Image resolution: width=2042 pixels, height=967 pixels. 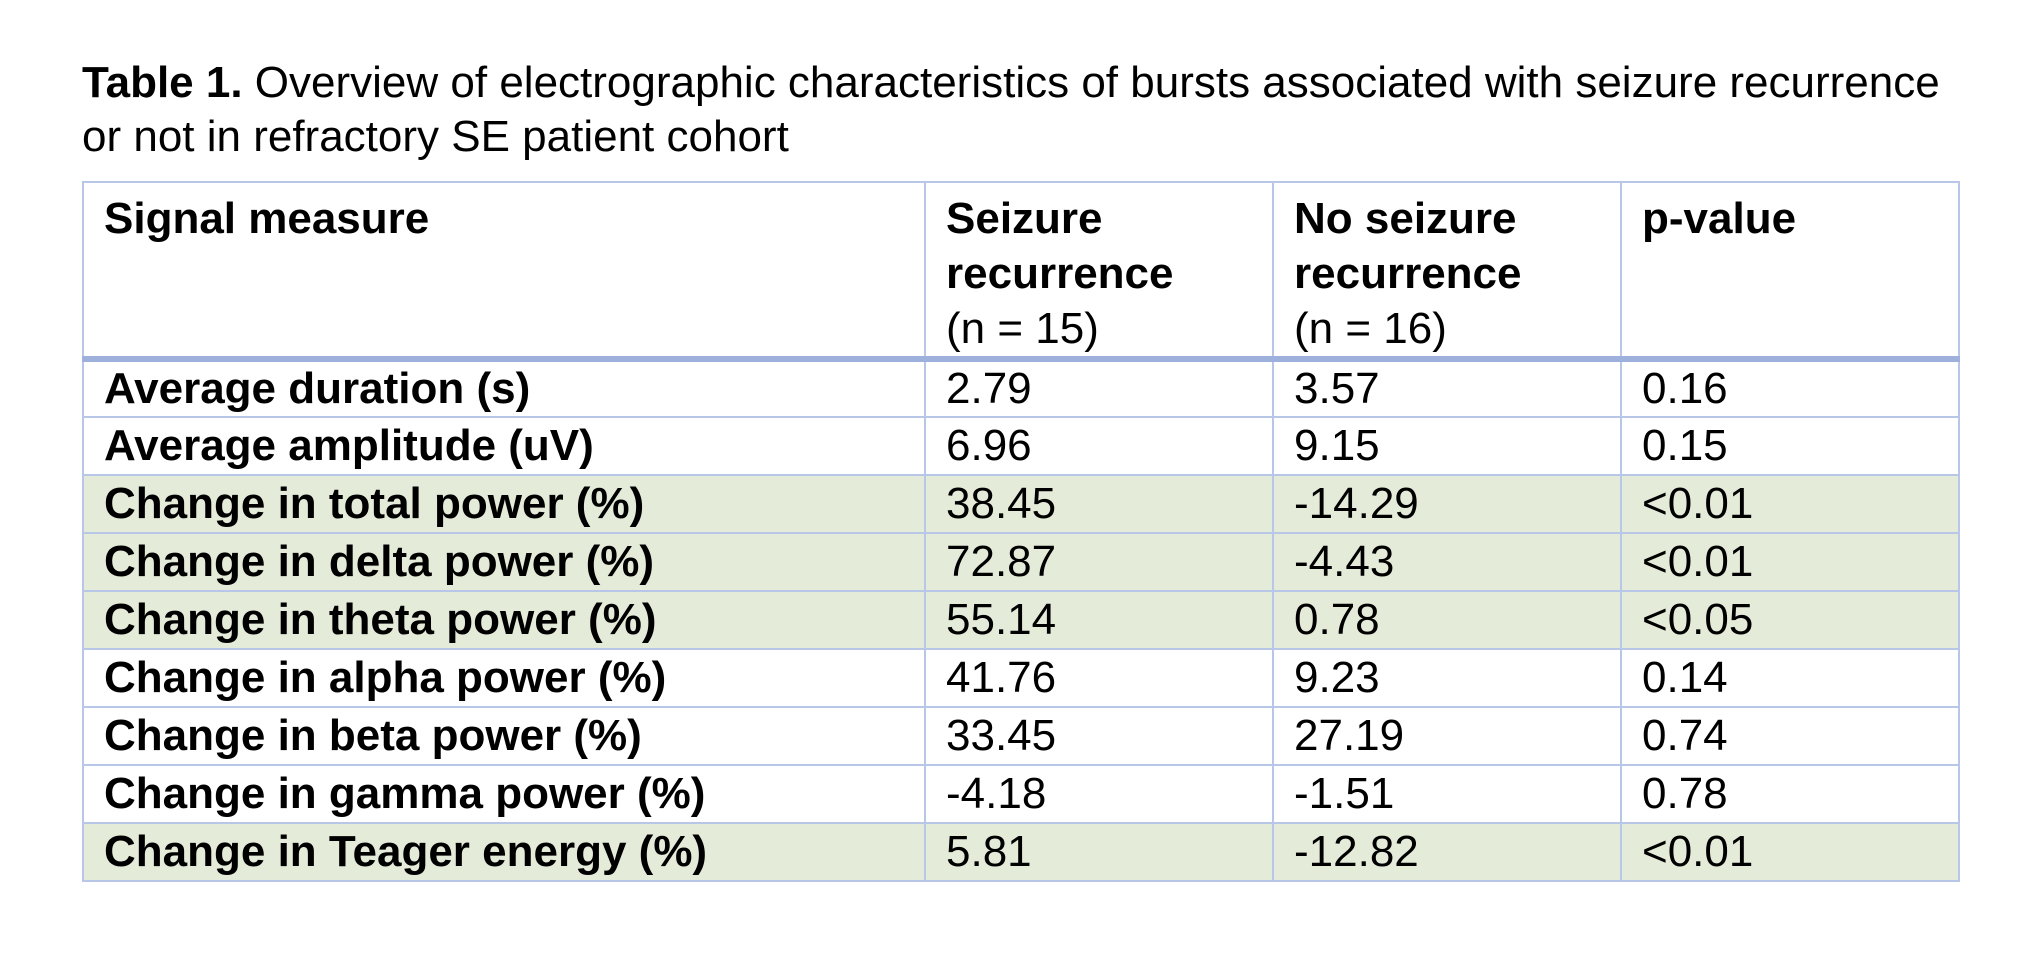 What do you see at coordinates (1022, 328) in the screenshot?
I see `column-header-sub: (n = 15)` at bounding box center [1022, 328].